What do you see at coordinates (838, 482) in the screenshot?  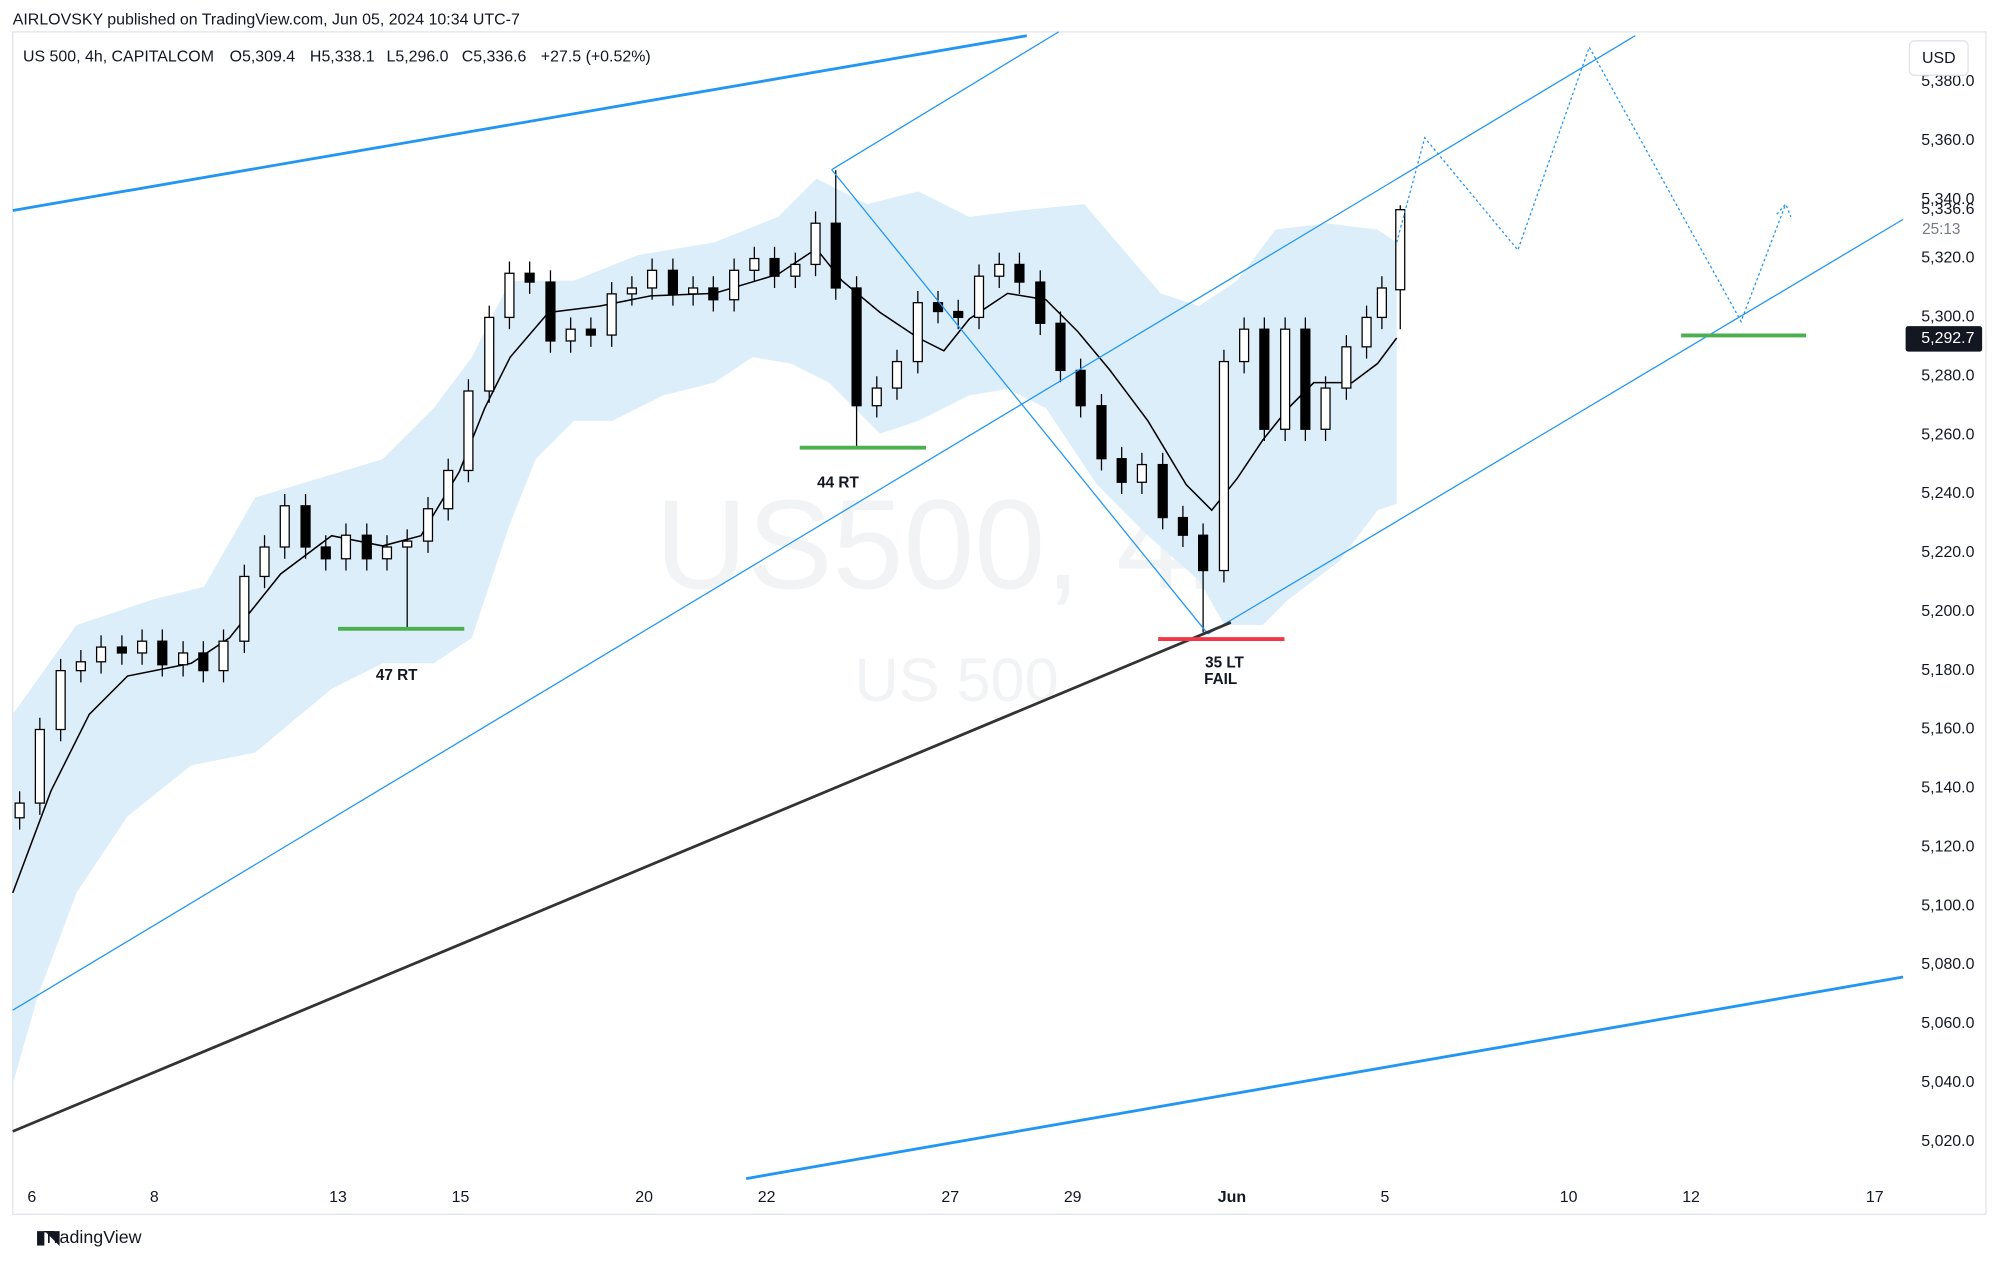 I see `annotation: 44 RT` at bounding box center [838, 482].